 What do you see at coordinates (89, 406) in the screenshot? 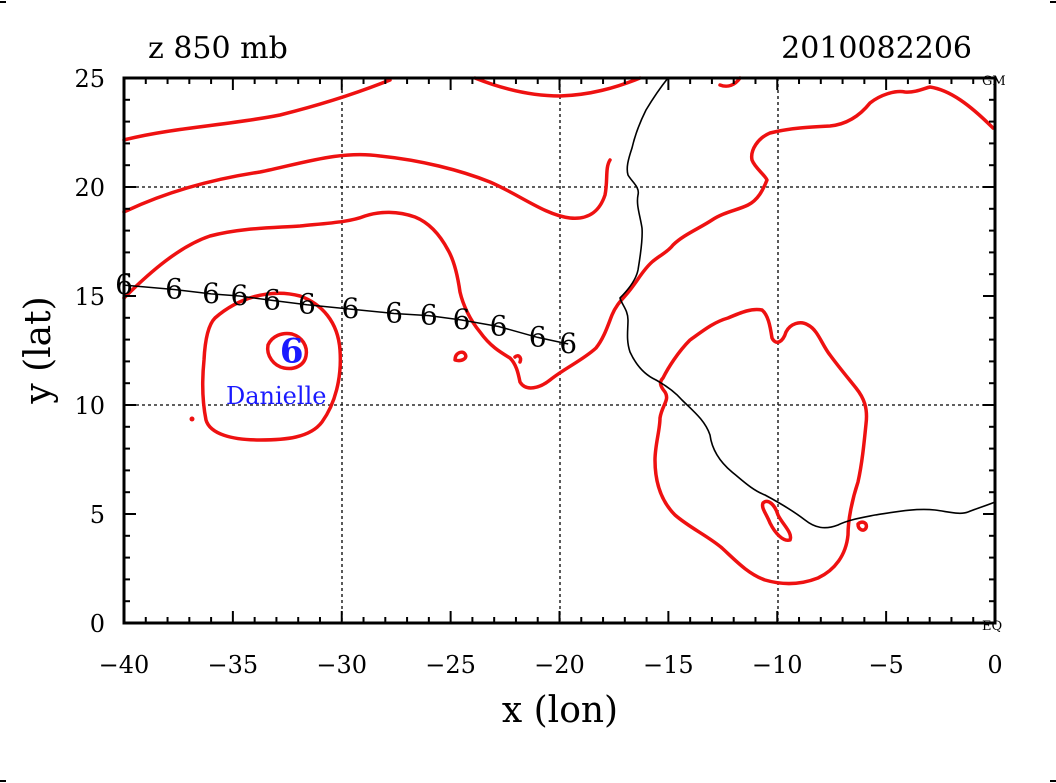
I see `y-tick-label: 10` at bounding box center [89, 406].